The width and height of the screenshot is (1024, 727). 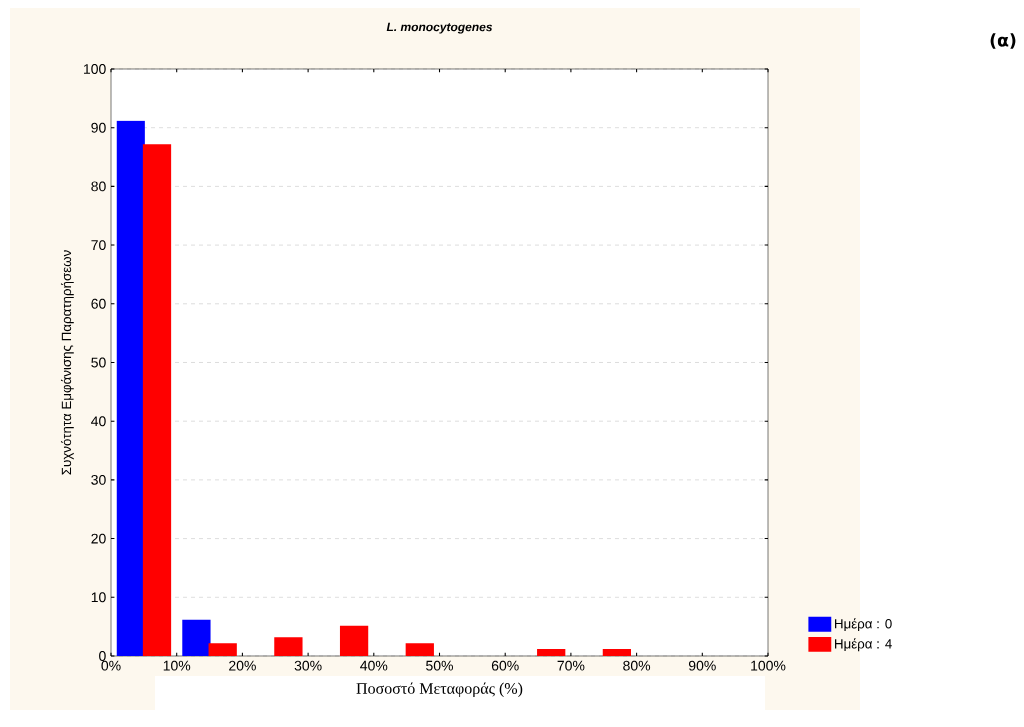 I want to click on chart-title: L. monocytogenes, so click(x=439, y=28).